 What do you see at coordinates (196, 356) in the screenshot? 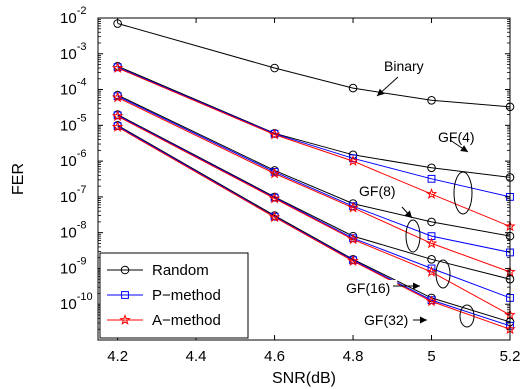
I see `x-tick-label: 4.4` at bounding box center [196, 356].